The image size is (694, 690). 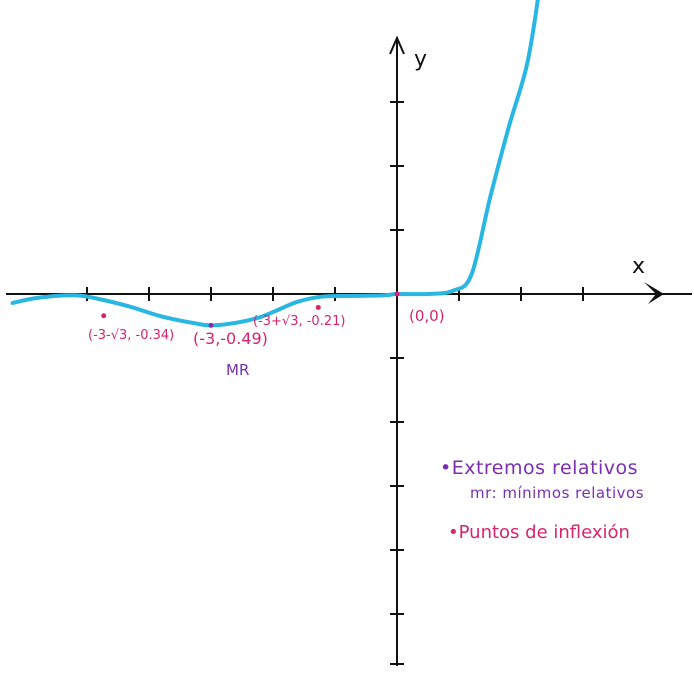 I want to click on minimo-relativo-tag: MR, so click(x=237, y=370).